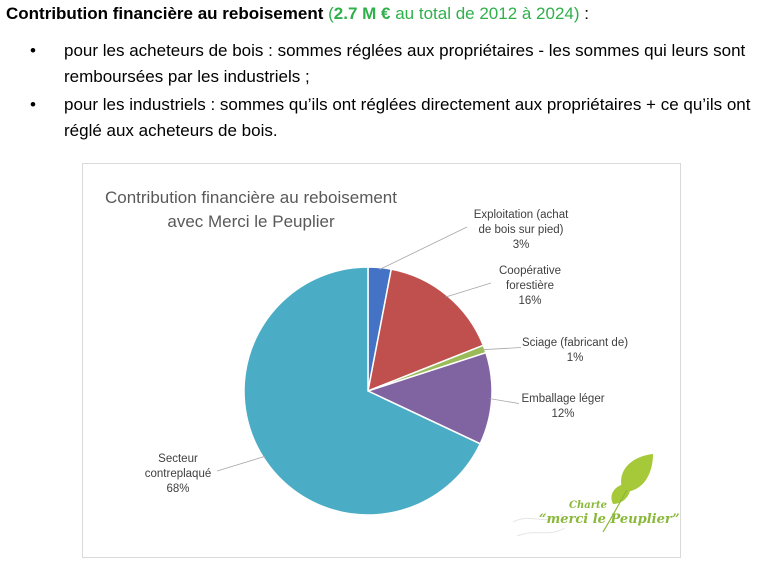  I want to click on logo-text-line2: “merci le Peuplier”, so click(609, 519).